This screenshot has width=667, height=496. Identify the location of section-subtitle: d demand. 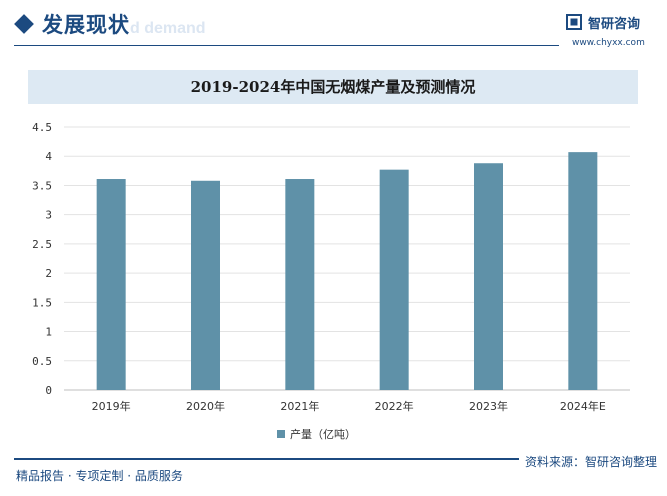
(168, 28).